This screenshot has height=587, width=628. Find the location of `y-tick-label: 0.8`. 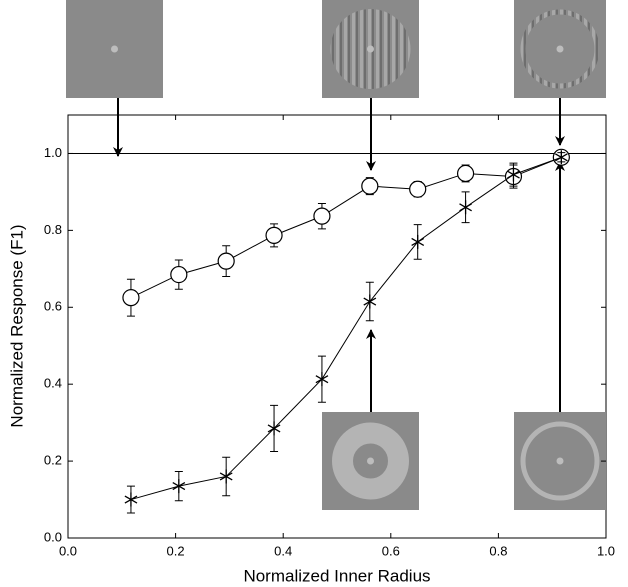

y-tick-label: 0.8 is located at coordinates (53, 229).